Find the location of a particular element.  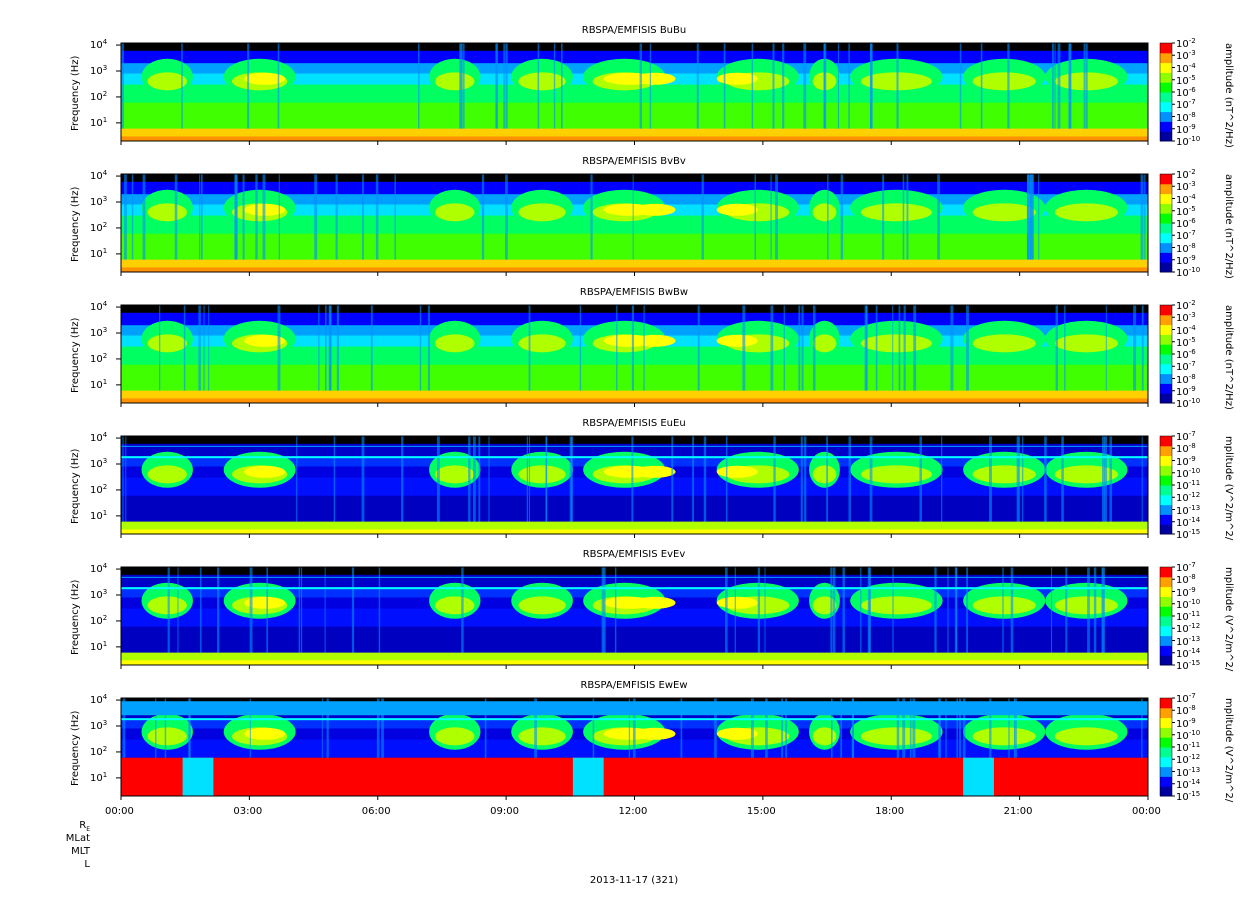

colorbar-tick-label: 10⁻⁵ is located at coordinates (1186, 342).